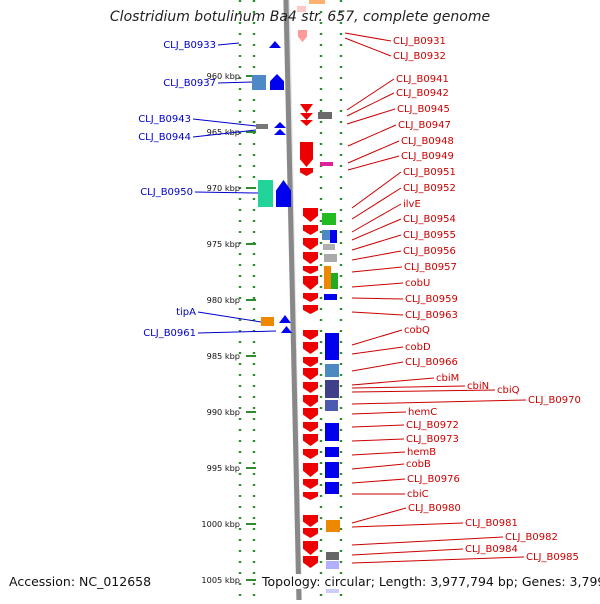  Describe the element at coordinates (169, 333) in the screenshot. I see `gene-label: CLJ_B0961` at that location.